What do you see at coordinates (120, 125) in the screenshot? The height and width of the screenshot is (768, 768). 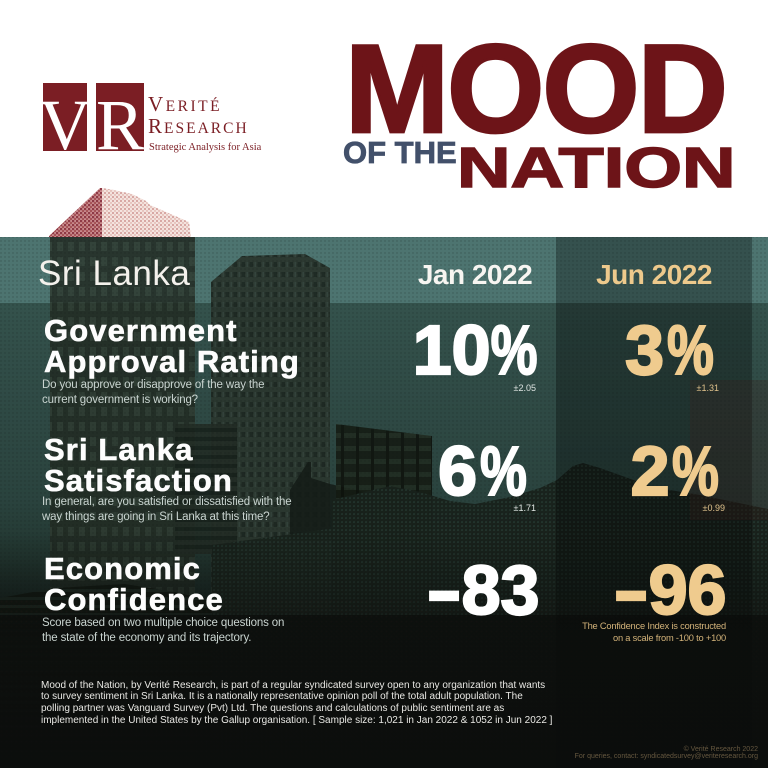 I see `svg-text: R` at bounding box center [120, 125].